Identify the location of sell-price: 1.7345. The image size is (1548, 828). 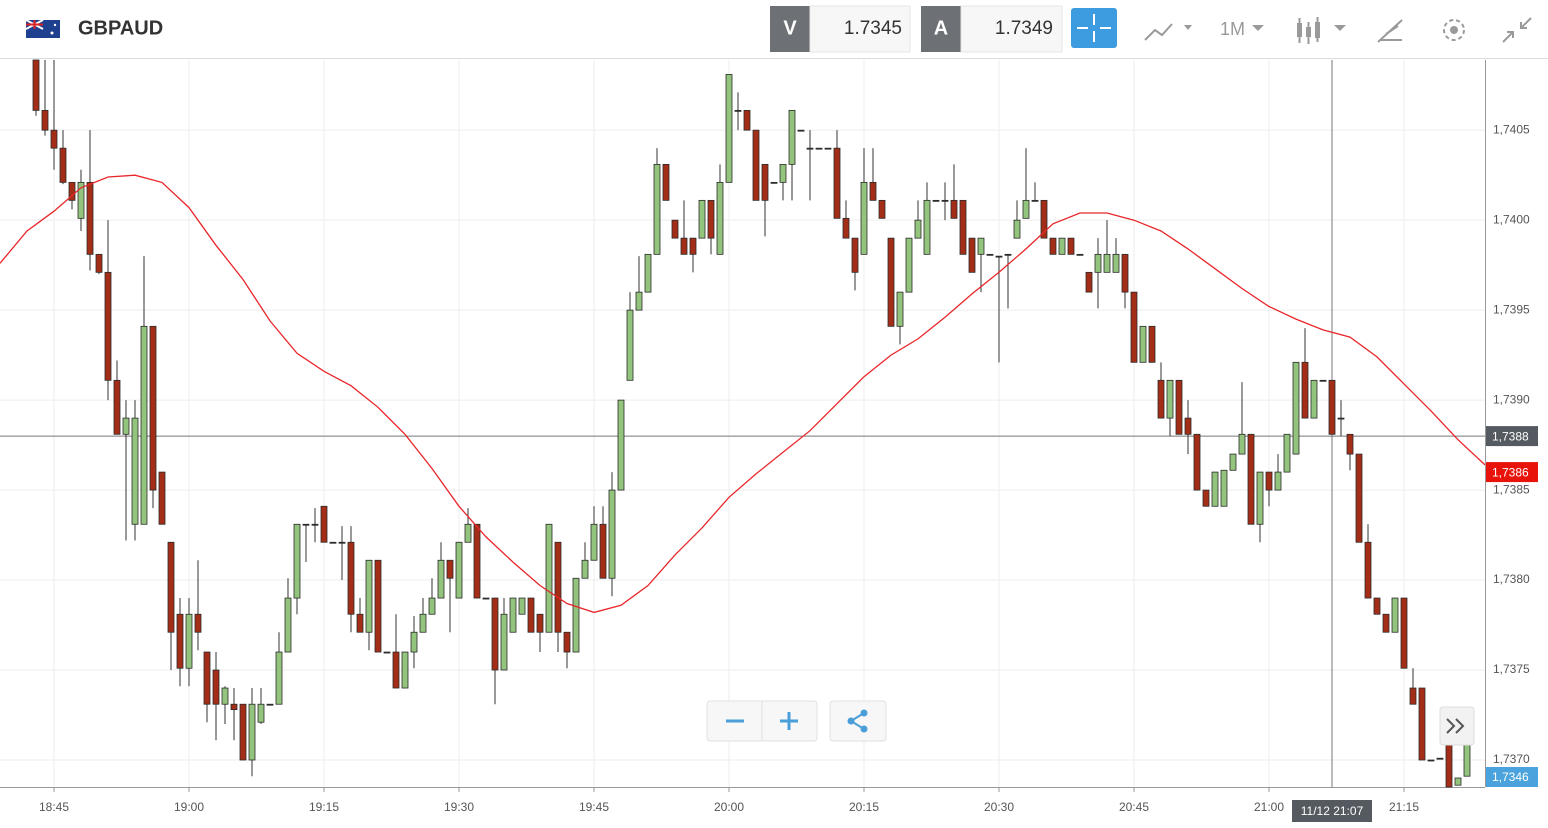
(873, 28).